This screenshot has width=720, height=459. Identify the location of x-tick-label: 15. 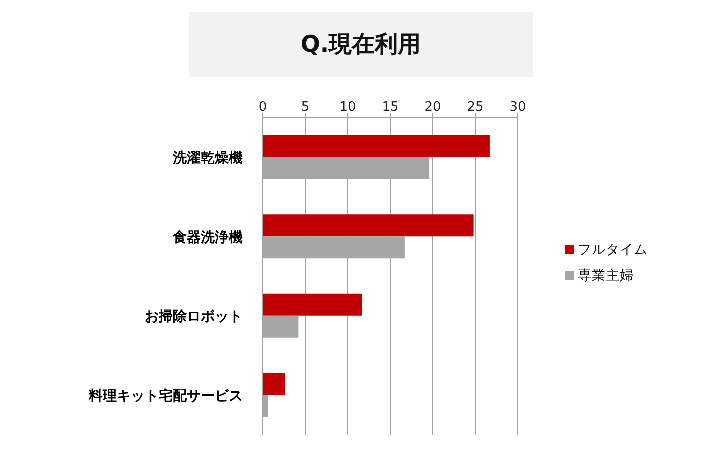
(390, 107).